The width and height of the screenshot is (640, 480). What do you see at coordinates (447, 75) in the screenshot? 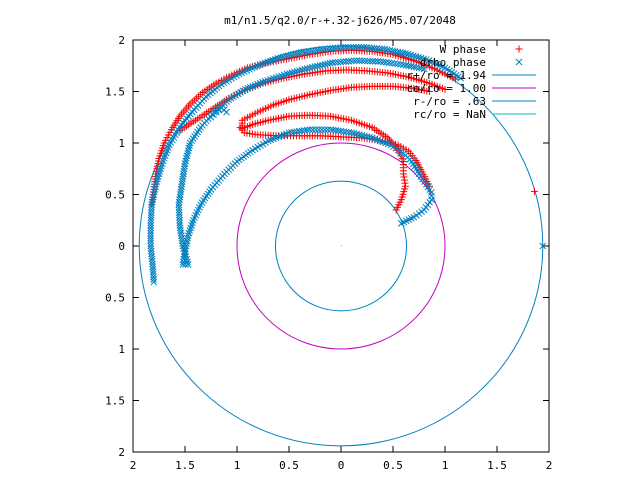
I see `legend-label: r+/ro = 1.94` at bounding box center [447, 75].